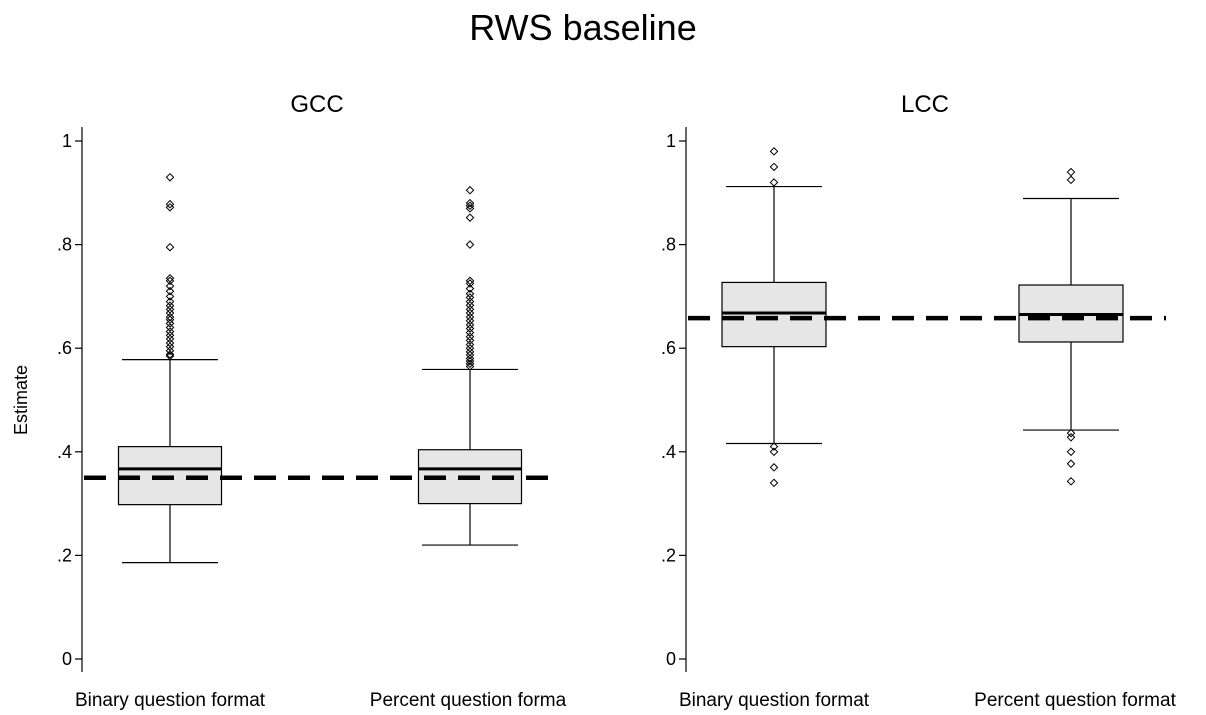 This screenshot has height=715, width=1206. Describe the element at coordinates (925, 104) in the screenshot. I see `panel-title-lcc: LCC` at that location.